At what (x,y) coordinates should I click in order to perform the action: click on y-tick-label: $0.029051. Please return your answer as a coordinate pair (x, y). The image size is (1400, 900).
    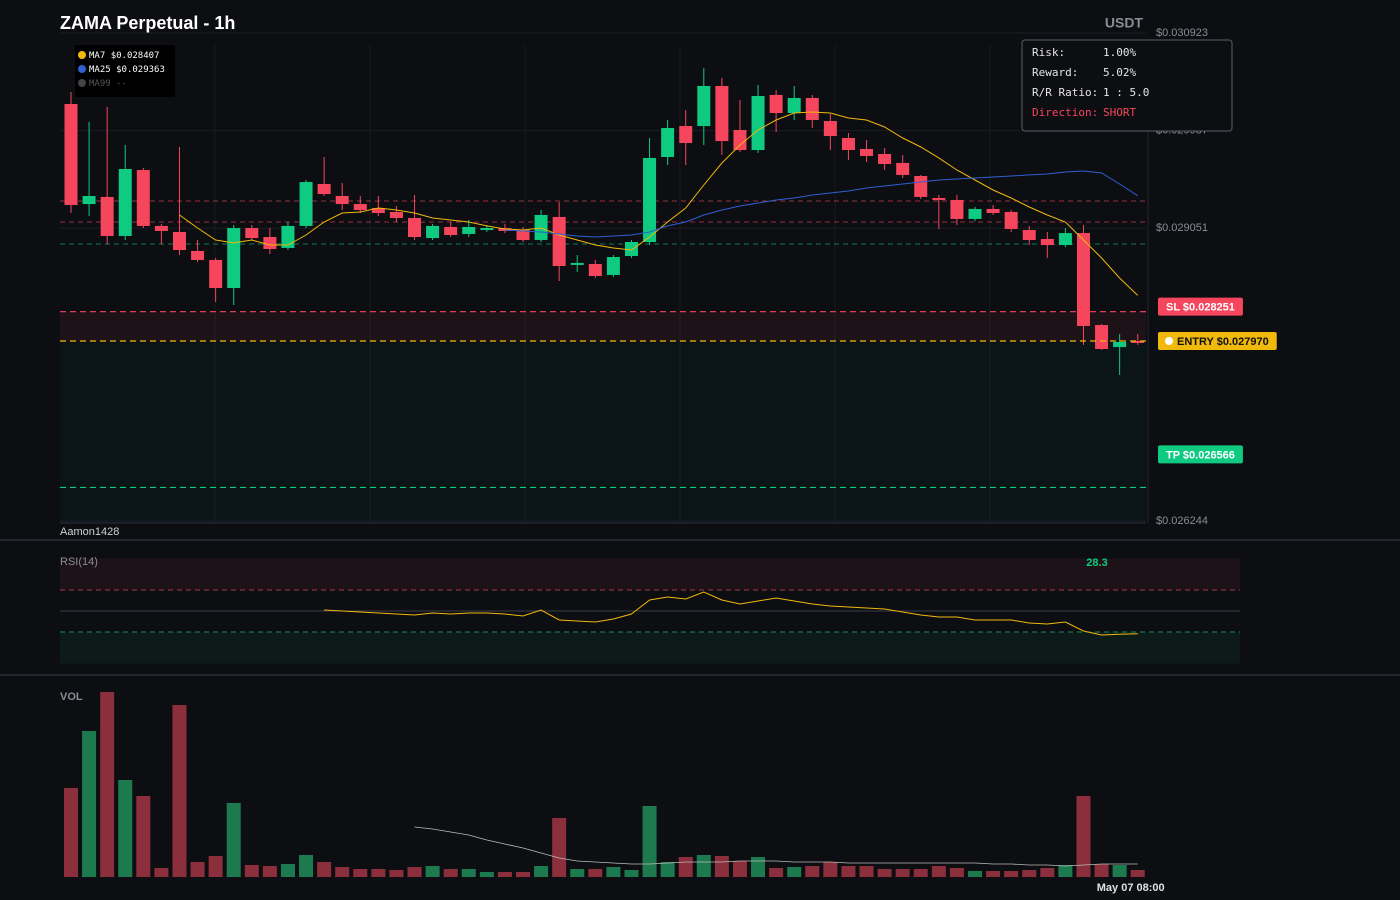
    Looking at the image, I should click on (1182, 228).